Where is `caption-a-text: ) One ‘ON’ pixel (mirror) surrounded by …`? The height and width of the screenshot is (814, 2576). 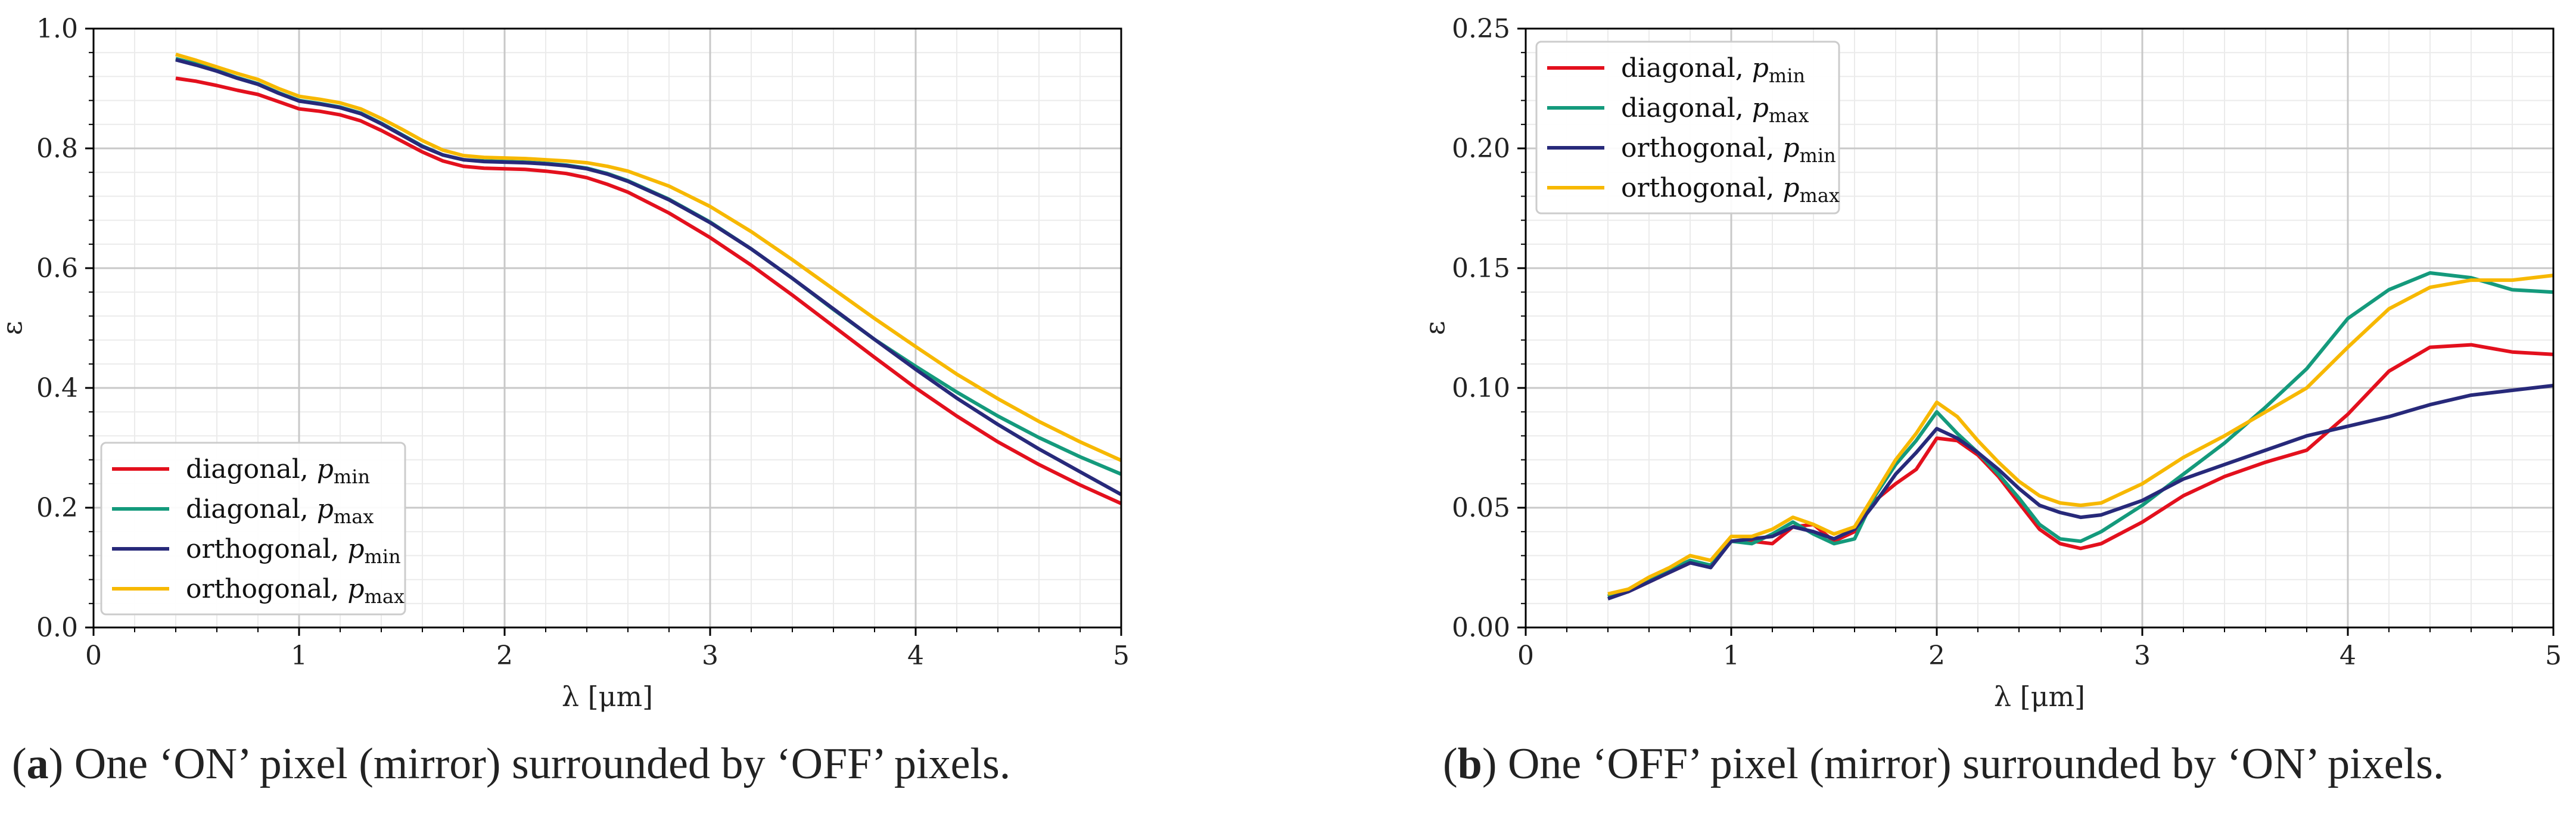
caption-a-text: ) One ‘ON’ pixel (mirror) surrounded by … is located at coordinates (529, 764).